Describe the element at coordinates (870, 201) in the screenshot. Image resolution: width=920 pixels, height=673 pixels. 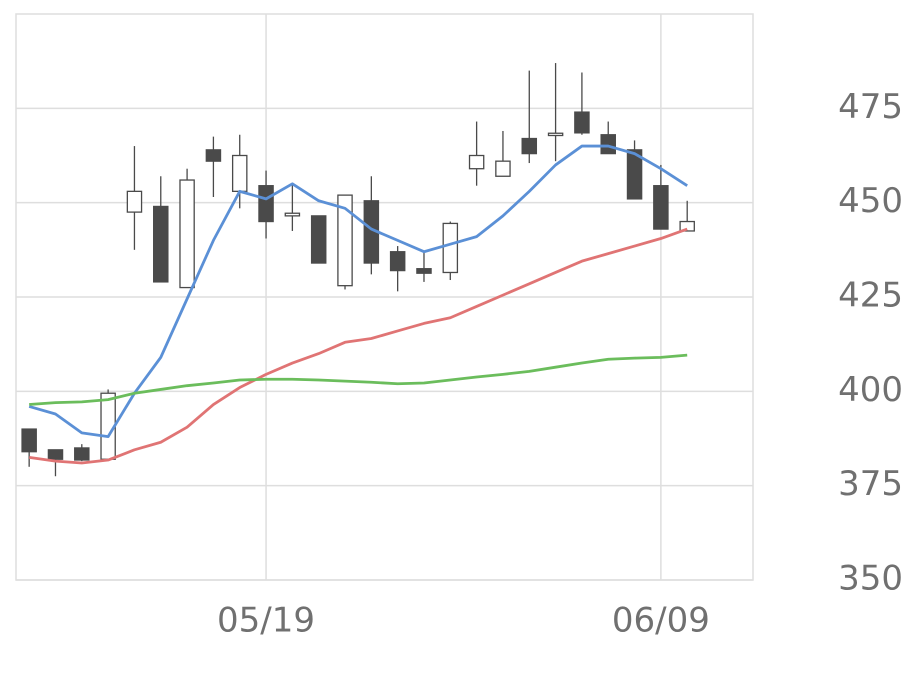
I see `y-tick-label: 450` at that location.